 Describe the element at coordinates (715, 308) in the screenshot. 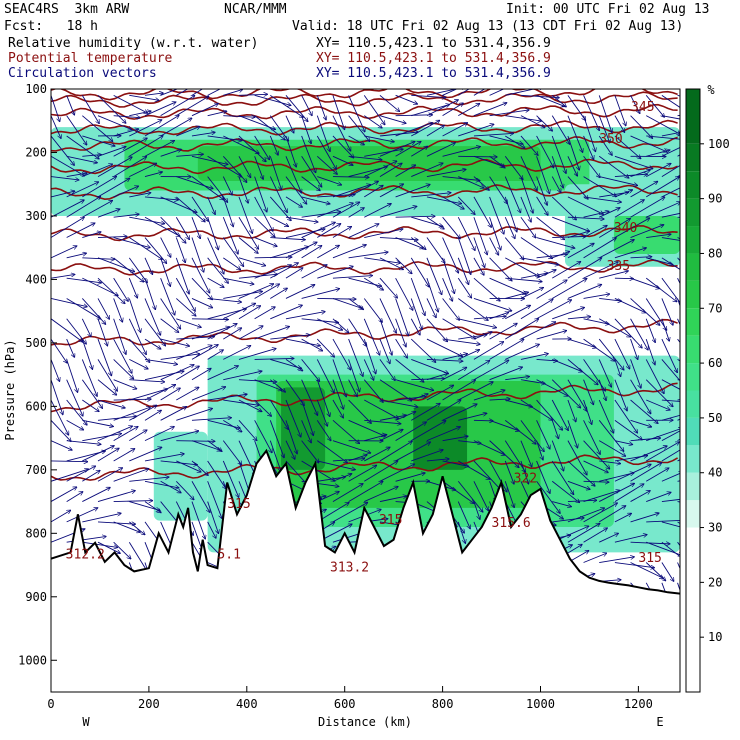

I see `colorbar-tick-label-6: 70` at that location.